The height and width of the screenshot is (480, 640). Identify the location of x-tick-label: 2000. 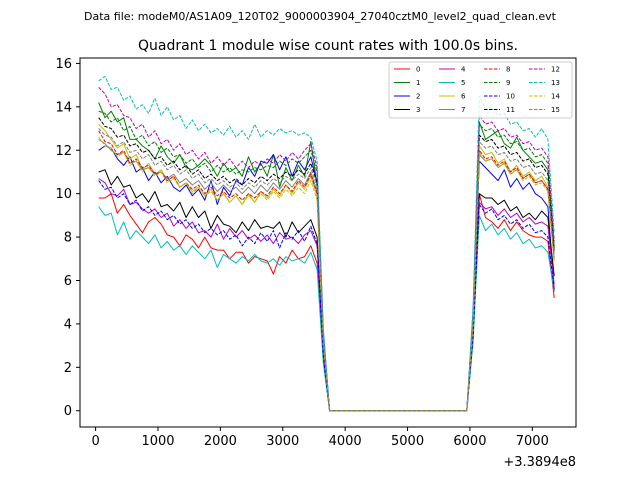
(220, 441).